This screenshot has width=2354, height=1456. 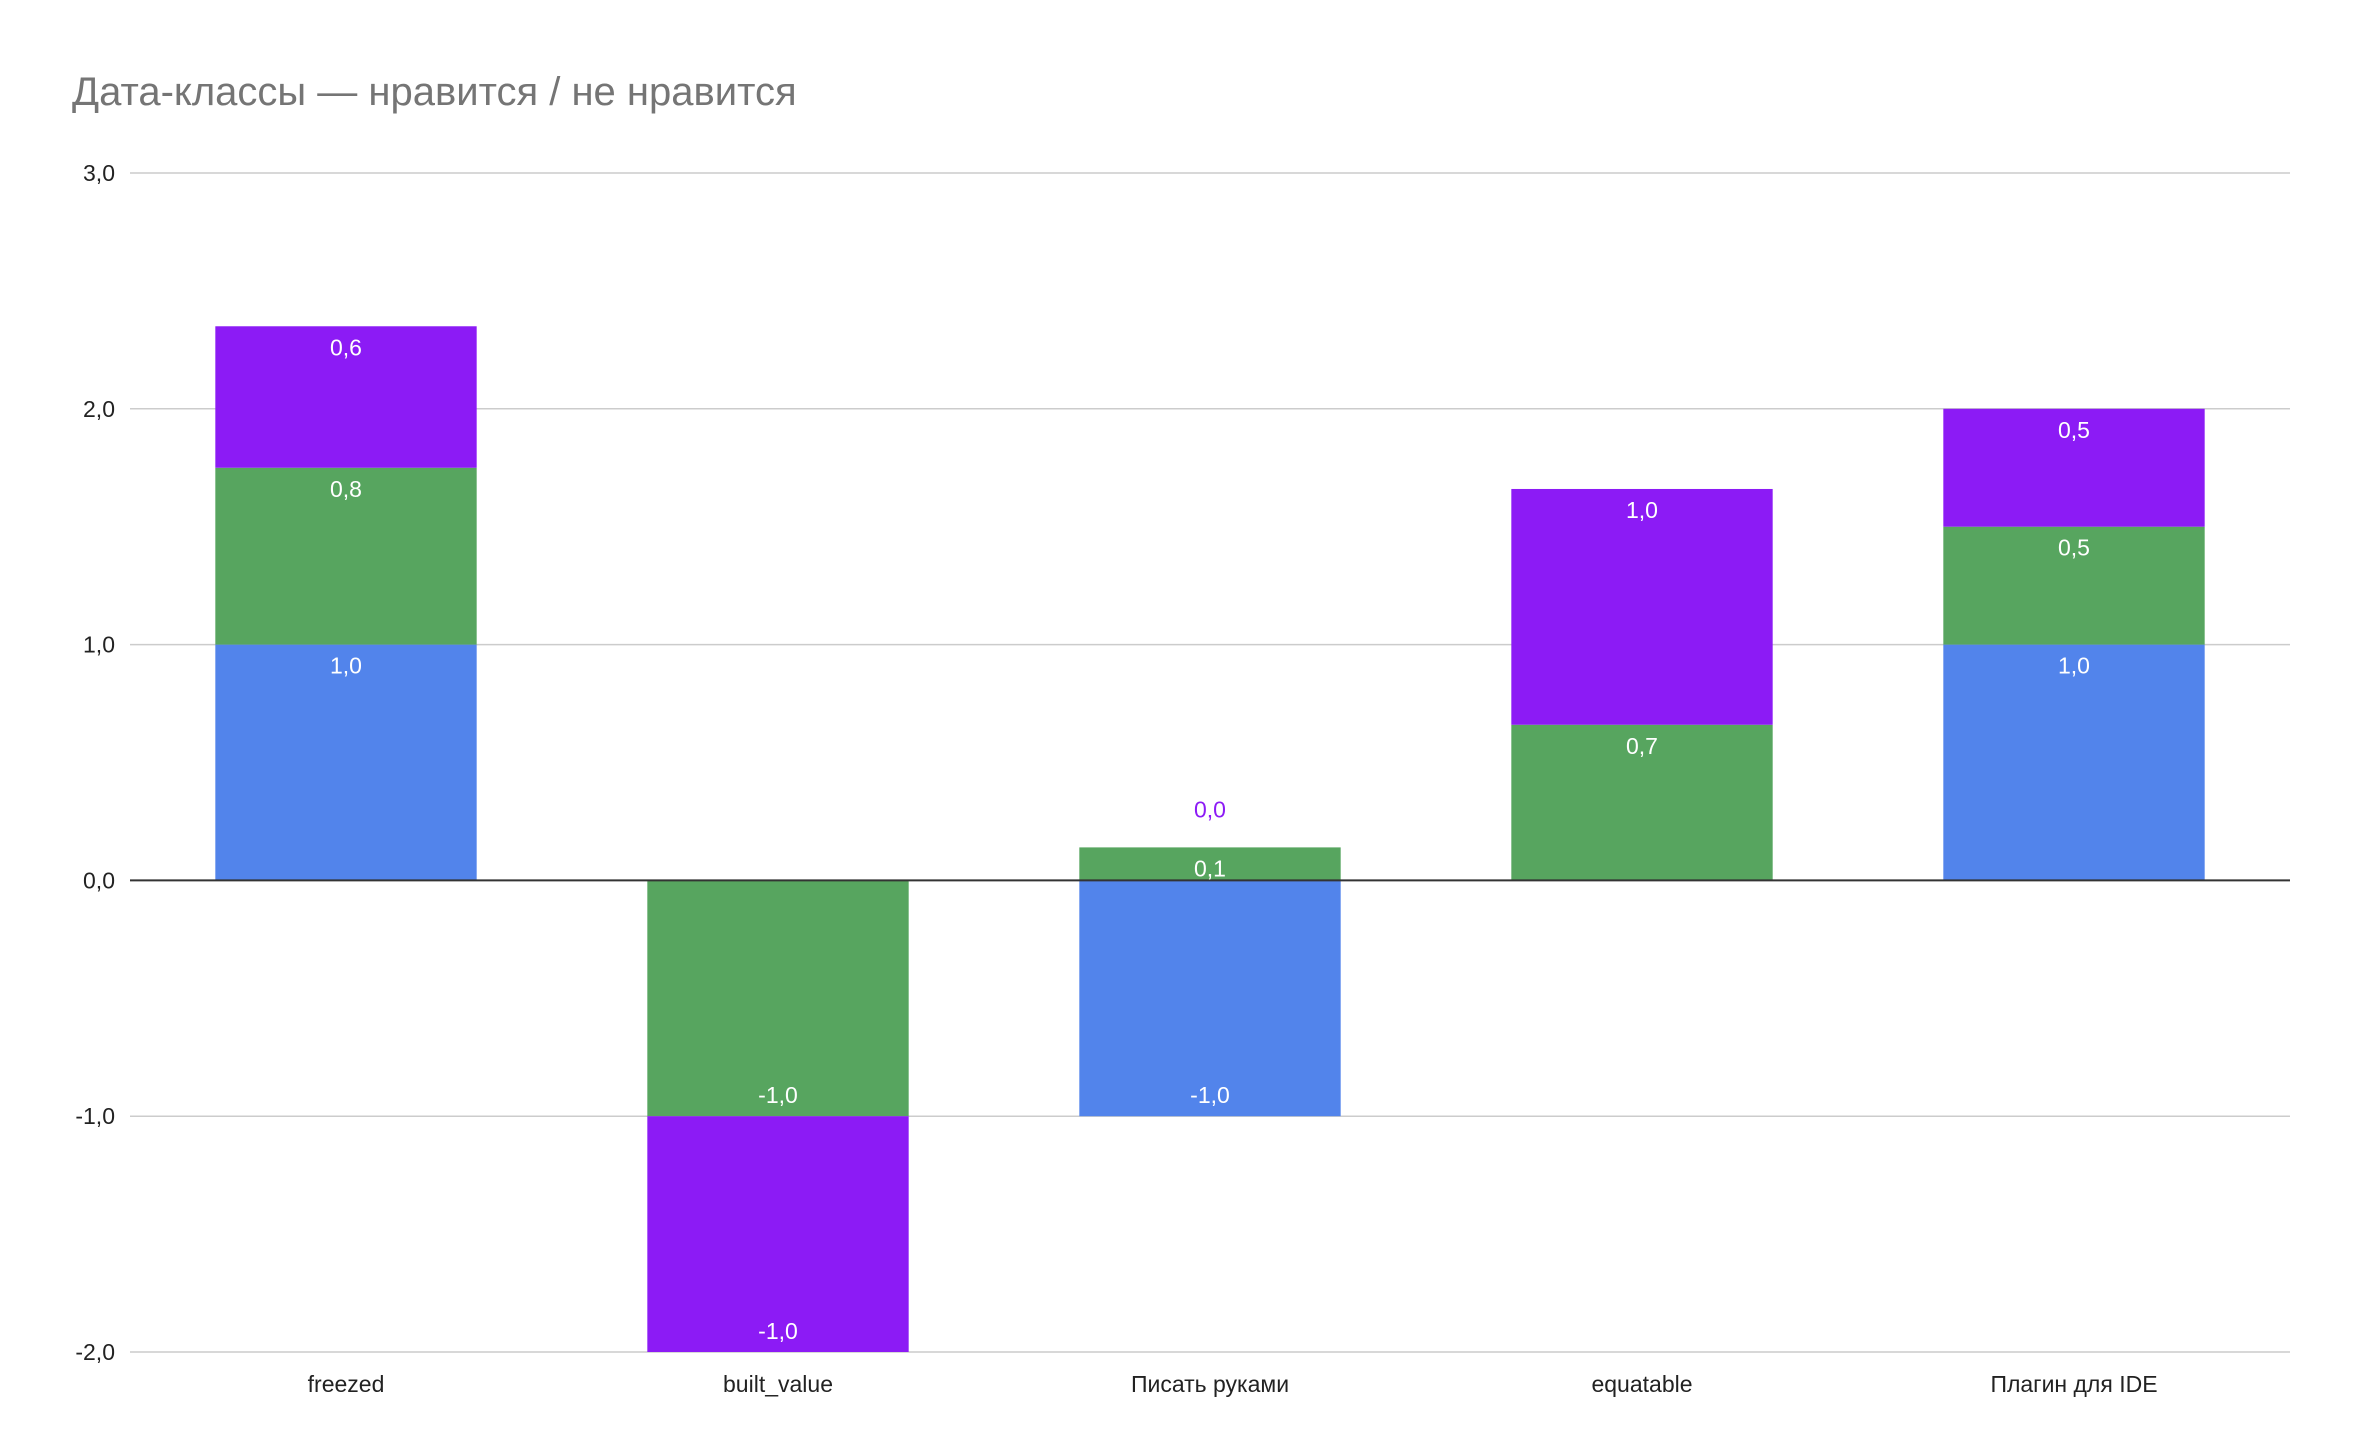 I want to click on x-tick-label: Плагин для IDE, so click(x=2073, y=1384).